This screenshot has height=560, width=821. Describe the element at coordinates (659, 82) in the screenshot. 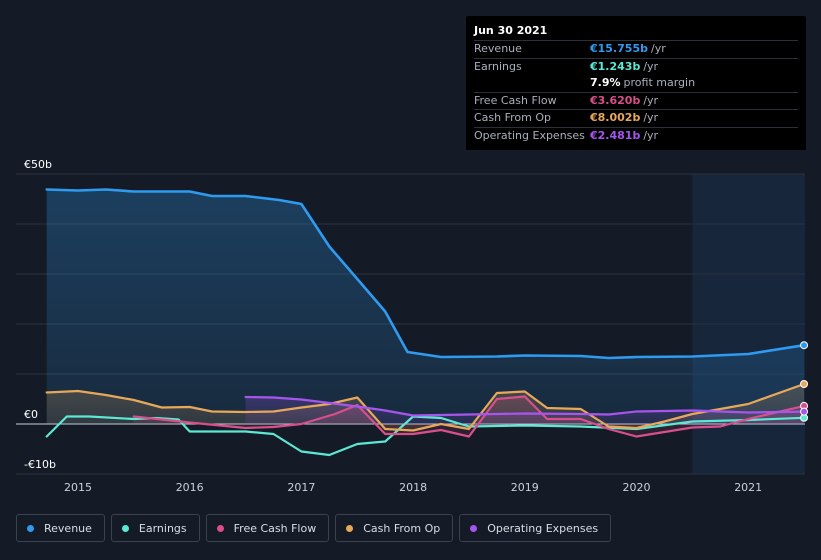

I see `tooltip-row-unit: profit margin` at that location.